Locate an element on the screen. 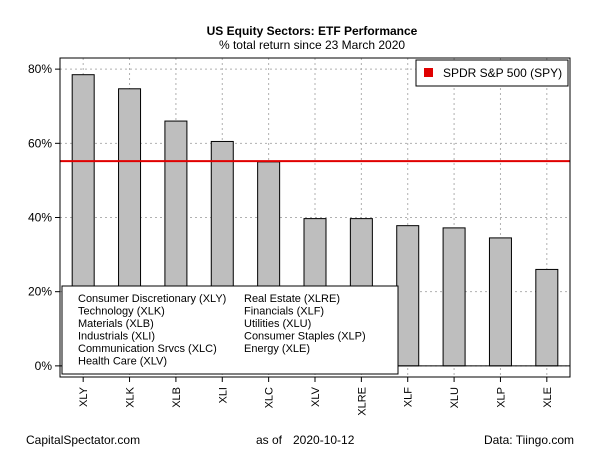  x-tick-label-xle: XLE is located at coordinates (548, 397).